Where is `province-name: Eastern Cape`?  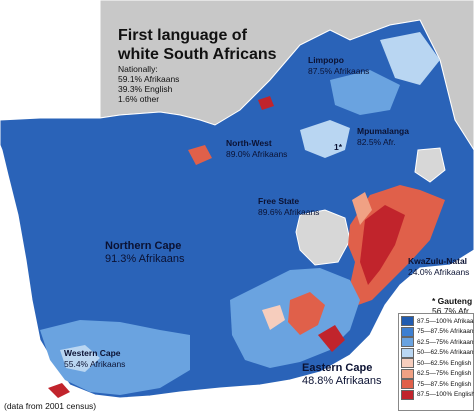
province-name: Eastern Cape is located at coordinates (337, 368).